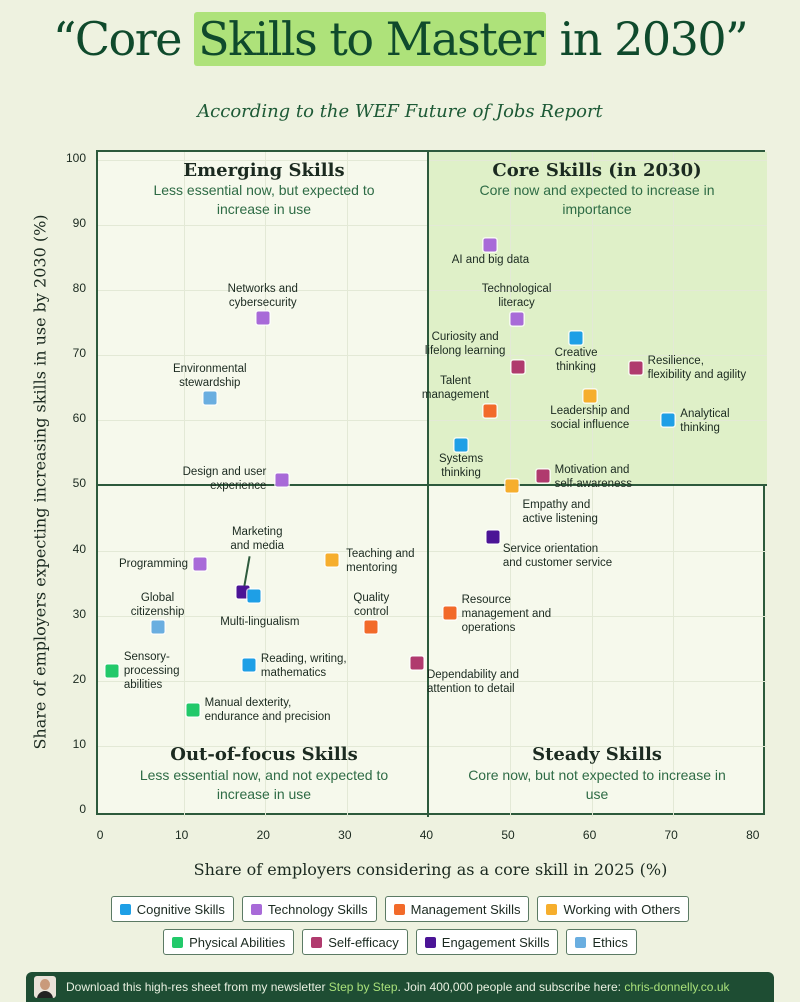 The height and width of the screenshot is (1002, 800). Describe the element at coordinates (355, 942) in the screenshot. I see `legend-item: Self-efficacy` at that location.